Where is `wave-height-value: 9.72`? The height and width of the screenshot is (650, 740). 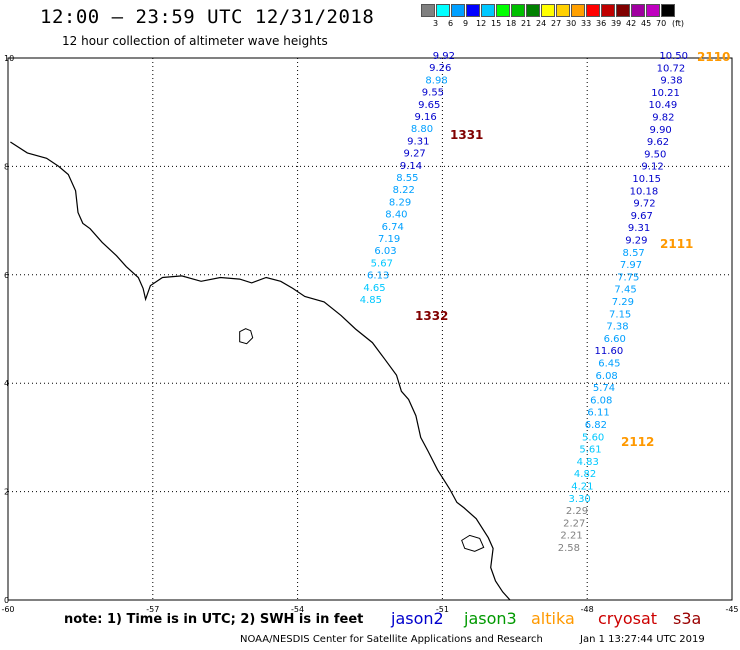 wave-height-value: 9.72 is located at coordinates (644, 204).